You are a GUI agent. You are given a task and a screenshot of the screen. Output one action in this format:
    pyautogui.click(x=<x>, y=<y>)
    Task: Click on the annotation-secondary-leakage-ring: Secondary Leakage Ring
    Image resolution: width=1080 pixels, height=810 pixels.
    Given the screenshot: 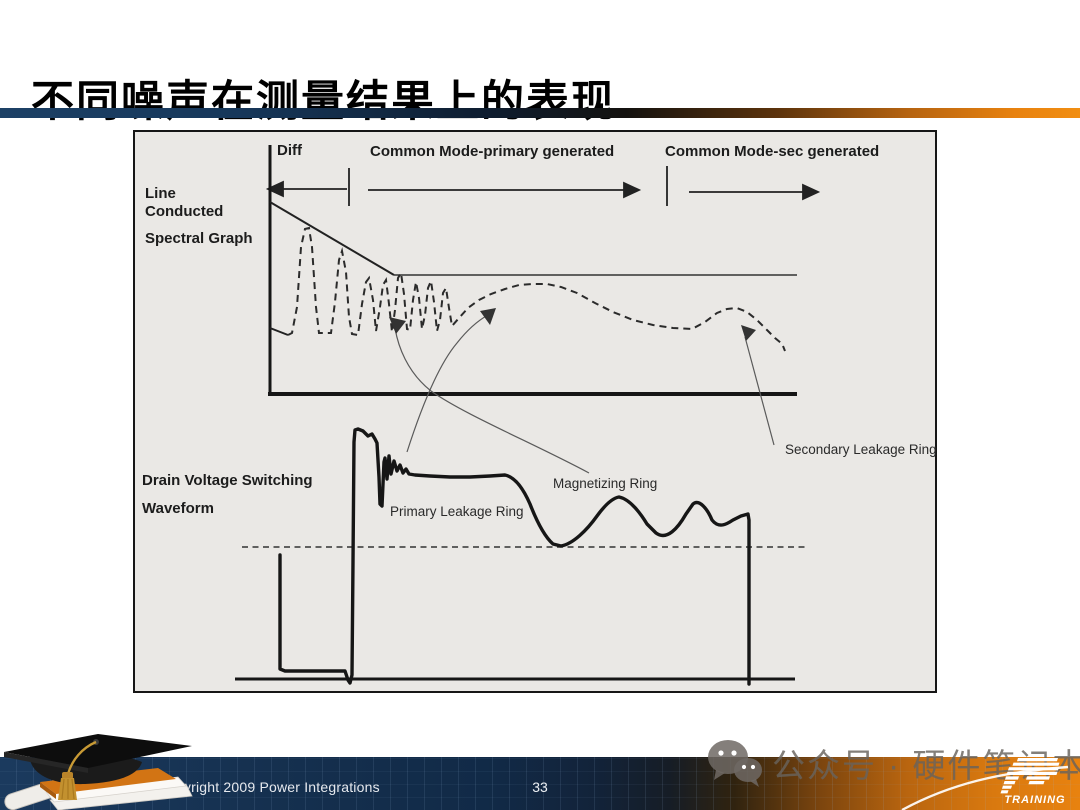 What is the action you would take?
    pyautogui.click(x=861, y=449)
    